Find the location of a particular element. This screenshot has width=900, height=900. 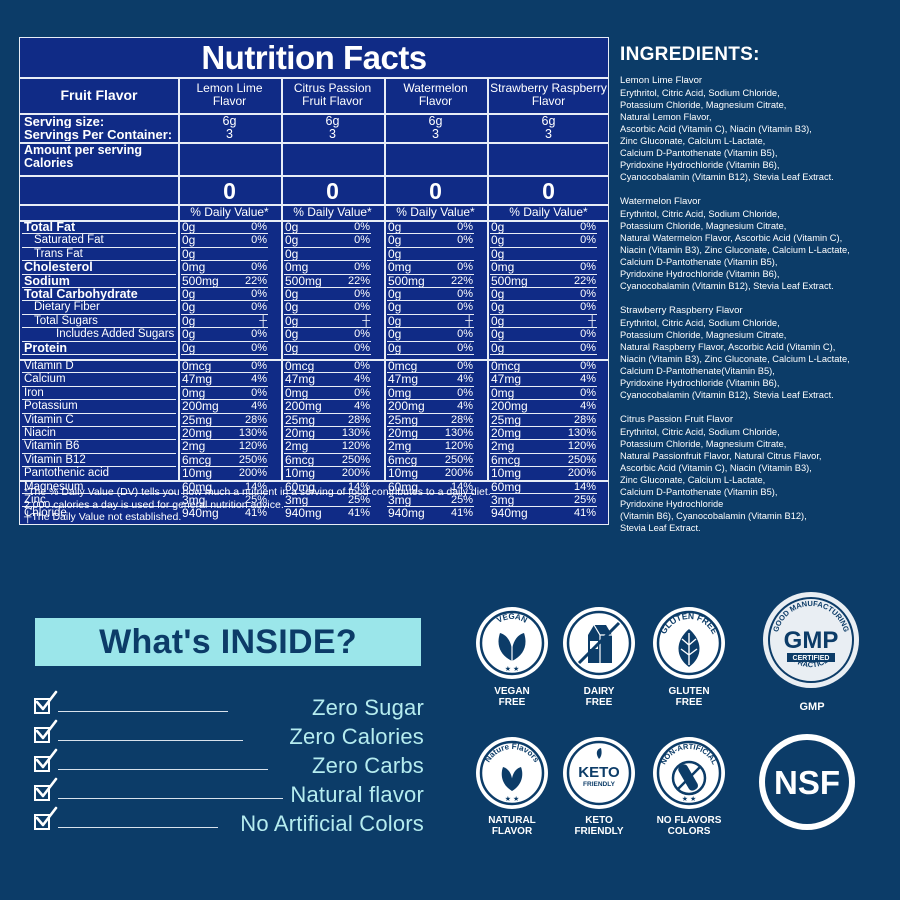

inside-item-text: Natural flavor is located at coordinates (357, 794).